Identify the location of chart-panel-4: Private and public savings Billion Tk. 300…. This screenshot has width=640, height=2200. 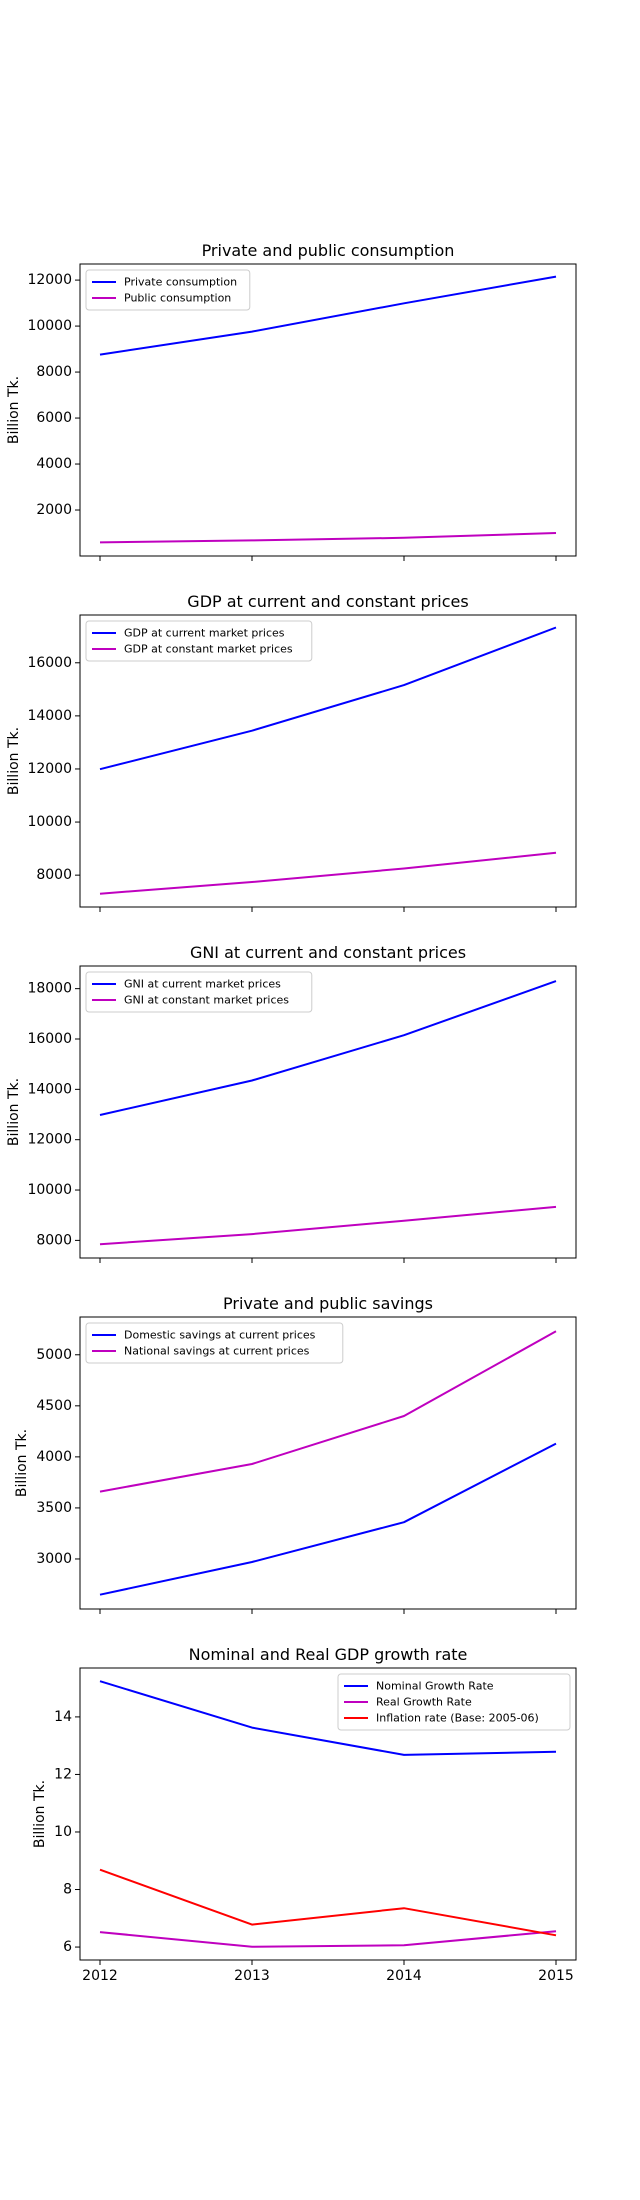
(295, 1454).